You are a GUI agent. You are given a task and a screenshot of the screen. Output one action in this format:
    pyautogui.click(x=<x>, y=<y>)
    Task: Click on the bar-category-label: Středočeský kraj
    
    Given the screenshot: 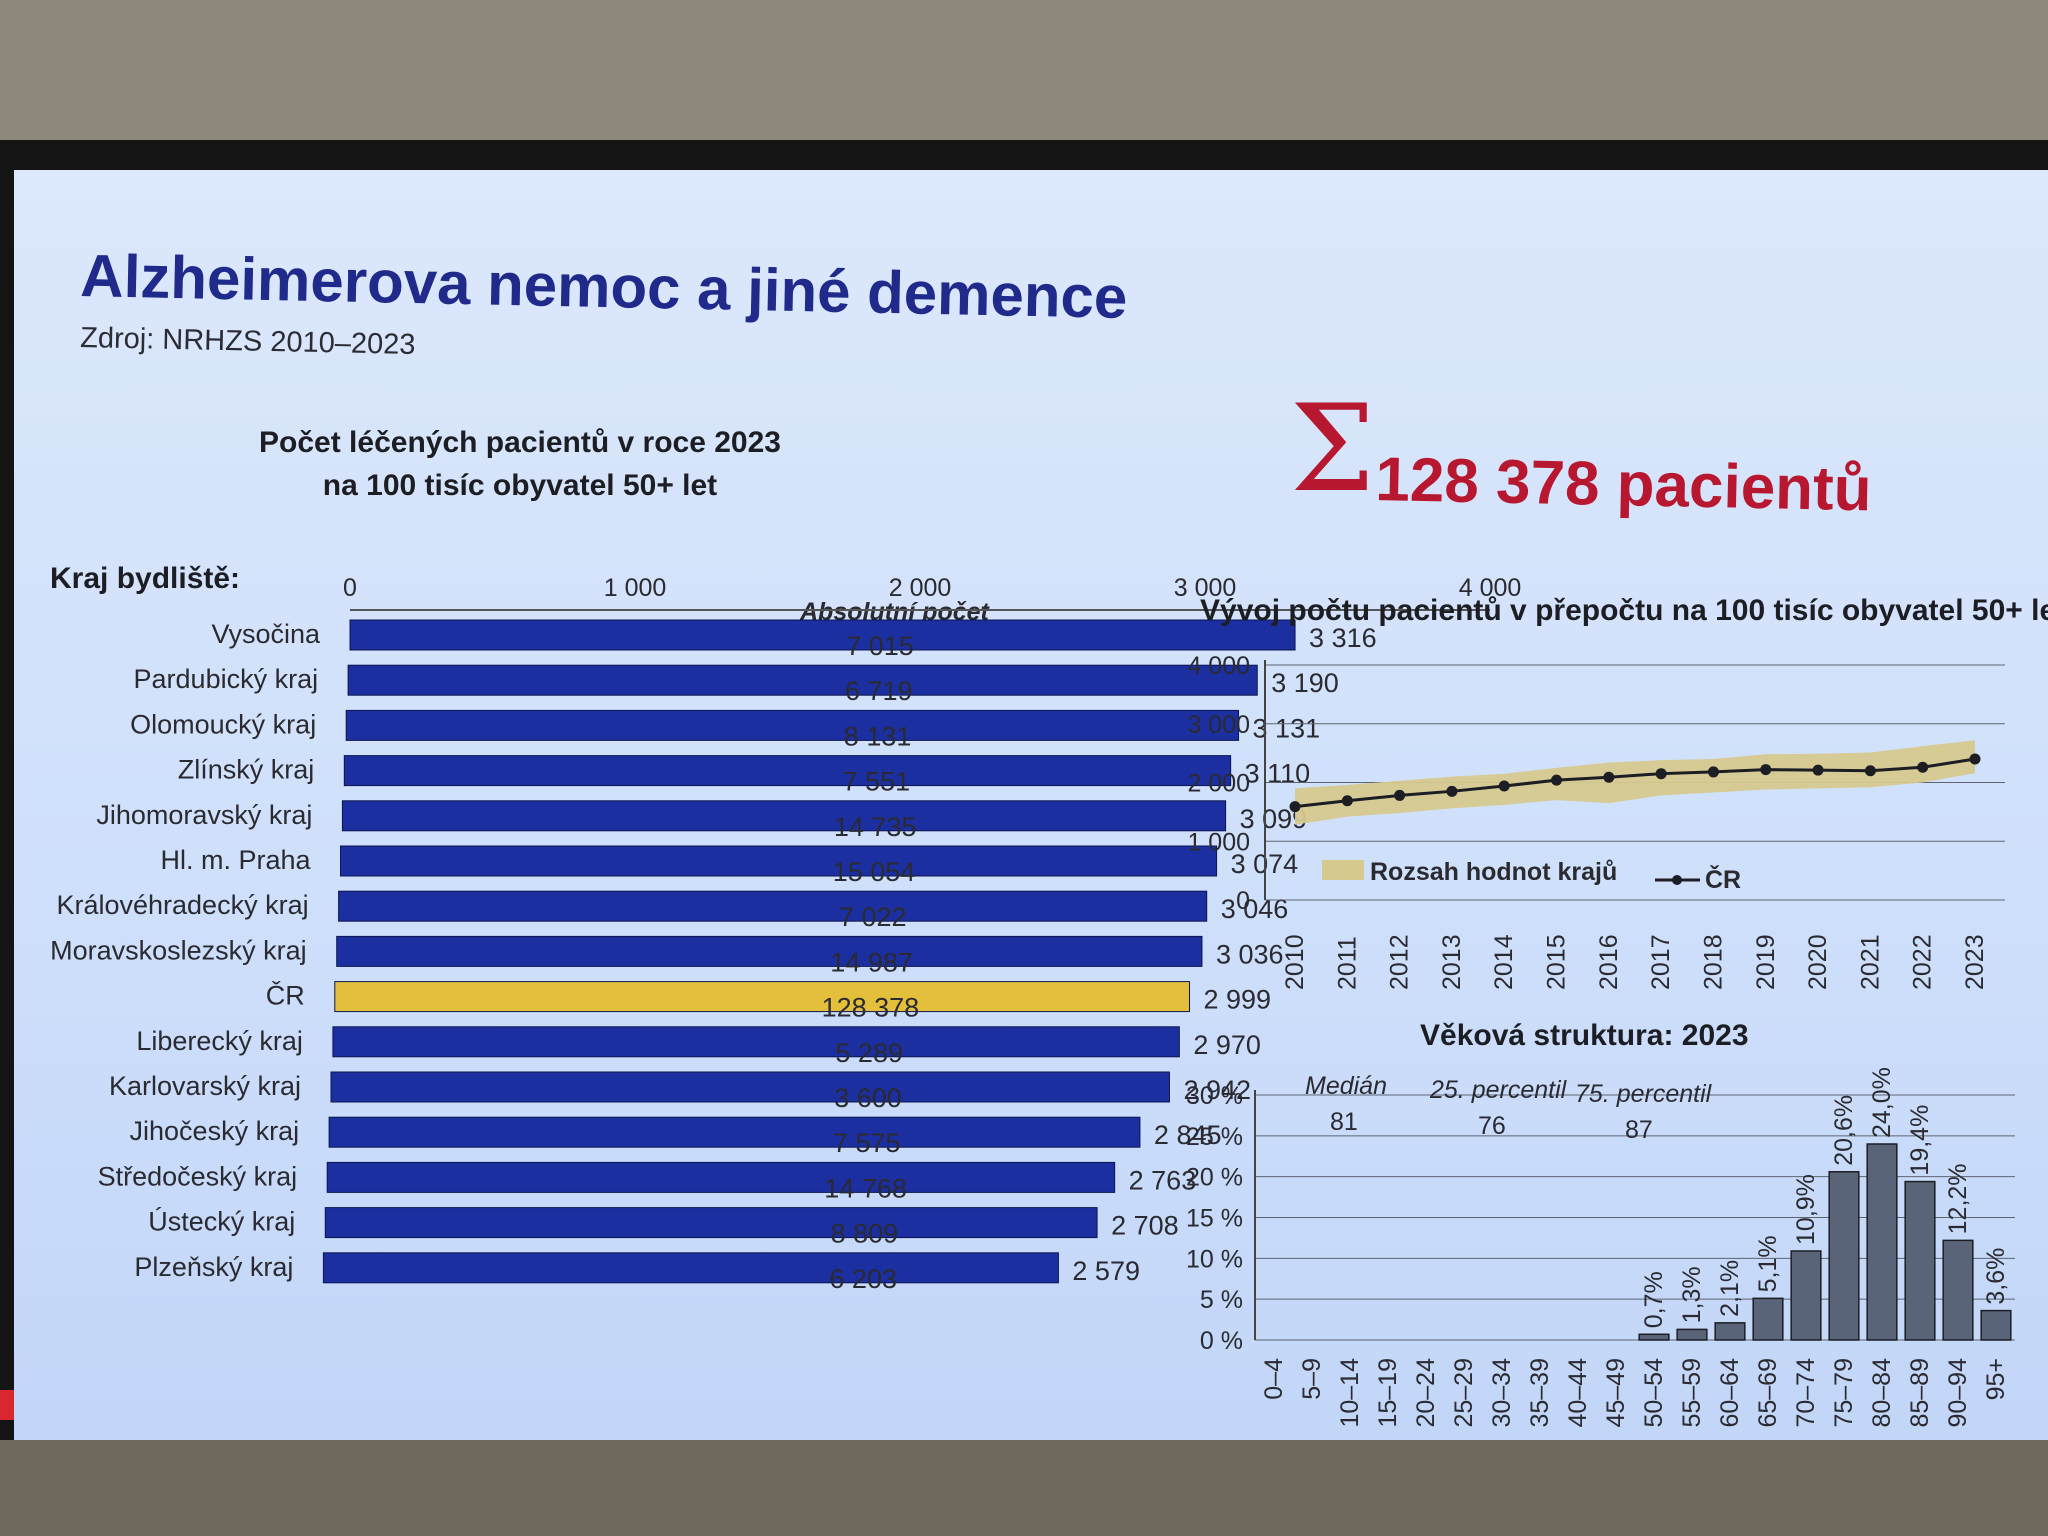 What is the action you would take?
    pyautogui.click(x=198, y=1176)
    